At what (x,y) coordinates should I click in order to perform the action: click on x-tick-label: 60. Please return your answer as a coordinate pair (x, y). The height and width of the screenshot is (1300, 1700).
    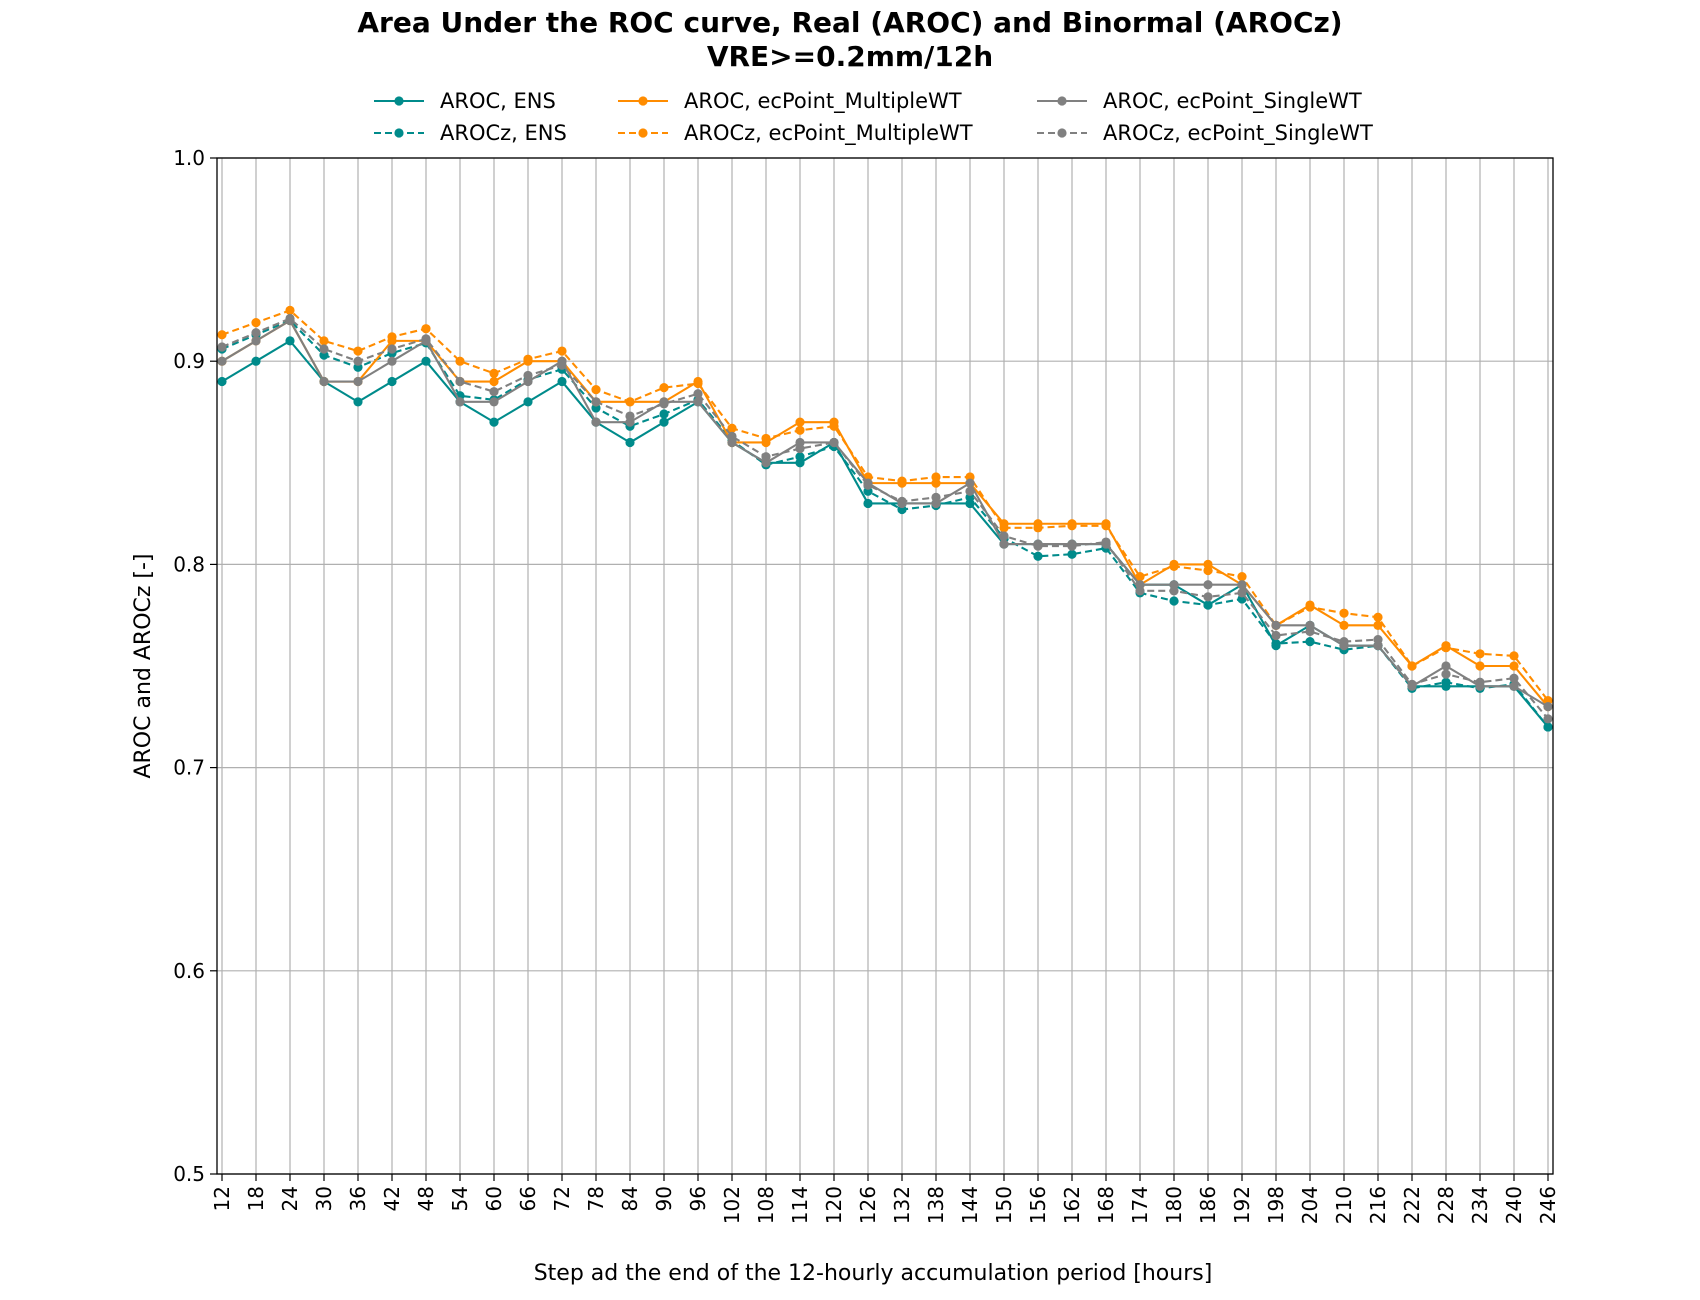
    Looking at the image, I should click on (494, 1198).